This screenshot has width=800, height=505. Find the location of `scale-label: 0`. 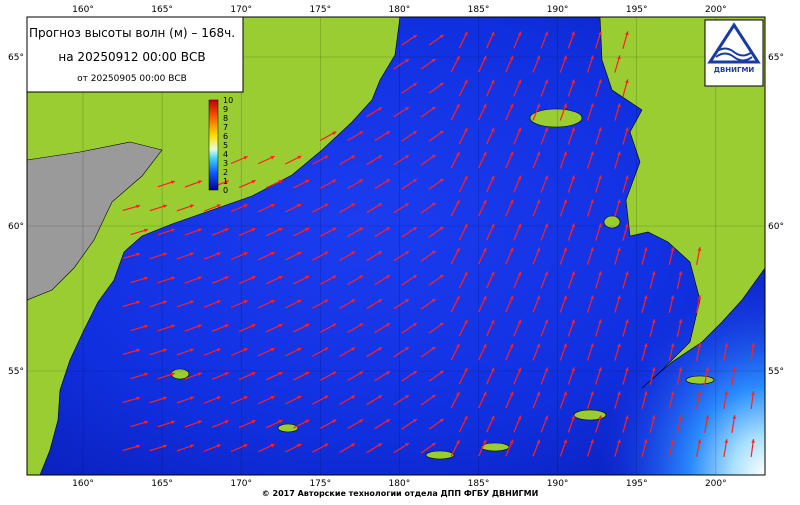

scale-label: 0 is located at coordinates (225, 190).